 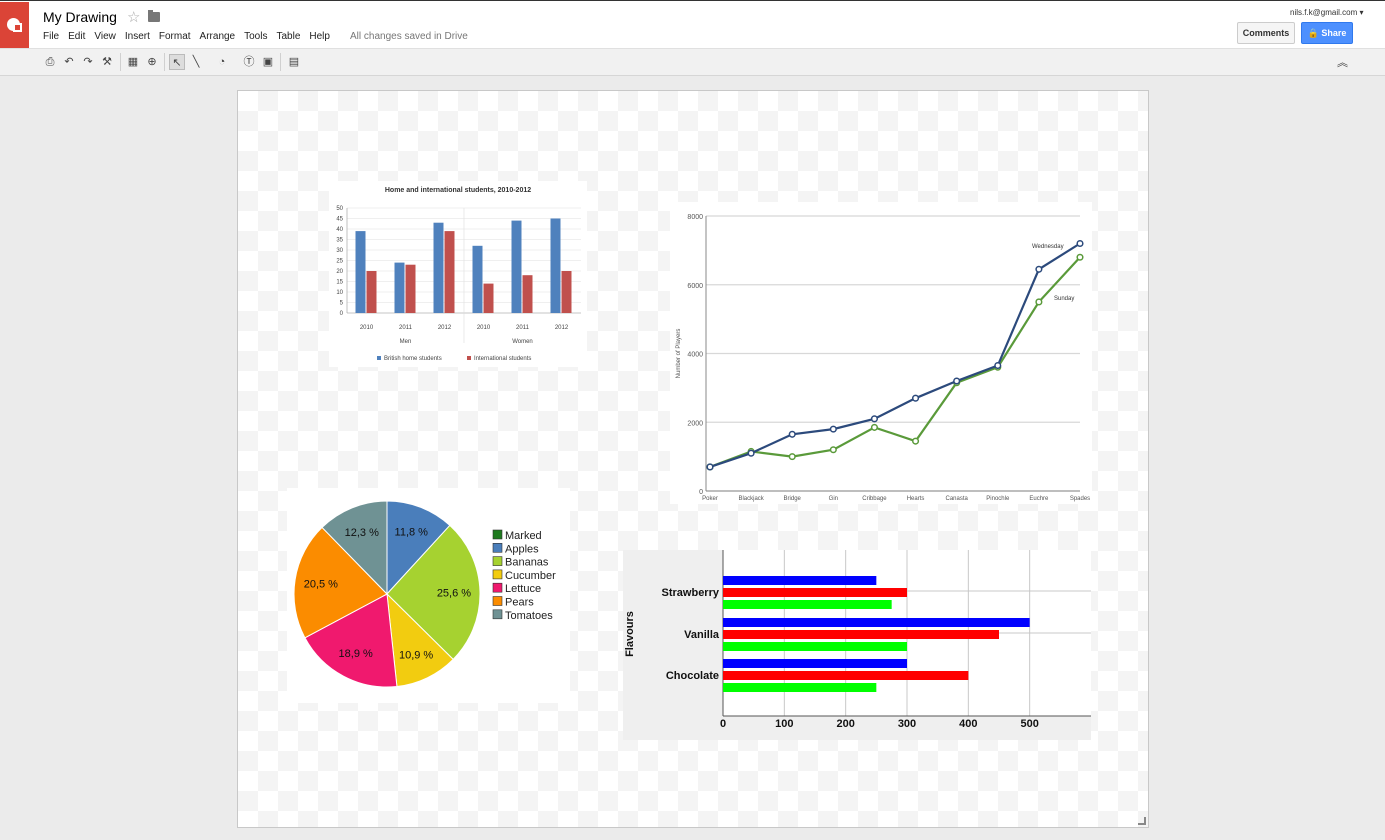 What do you see at coordinates (217, 36) in the screenshot?
I see `menu-arrange: Arrange` at bounding box center [217, 36].